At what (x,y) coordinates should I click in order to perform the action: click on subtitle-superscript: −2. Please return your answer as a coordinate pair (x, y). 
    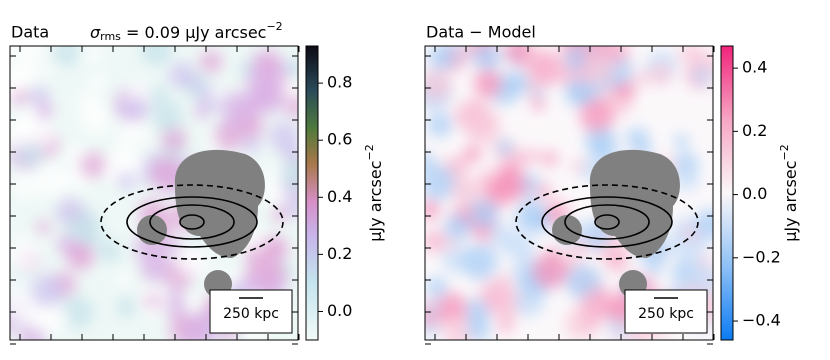
    Looking at the image, I should click on (274, 26).